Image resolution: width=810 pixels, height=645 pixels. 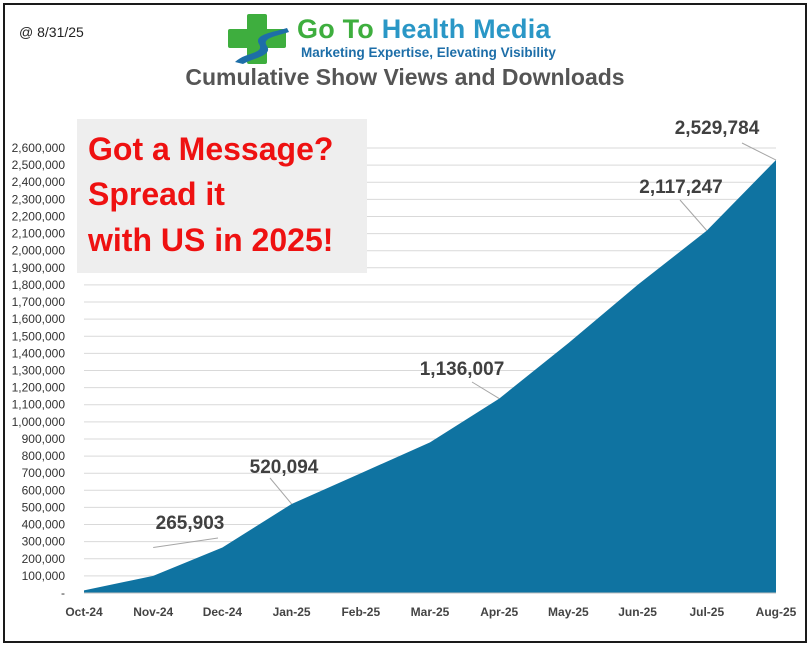 What do you see at coordinates (44, 576) in the screenshot?
I see `y-tick-label: 100,000` at bounding box center [44, 576].